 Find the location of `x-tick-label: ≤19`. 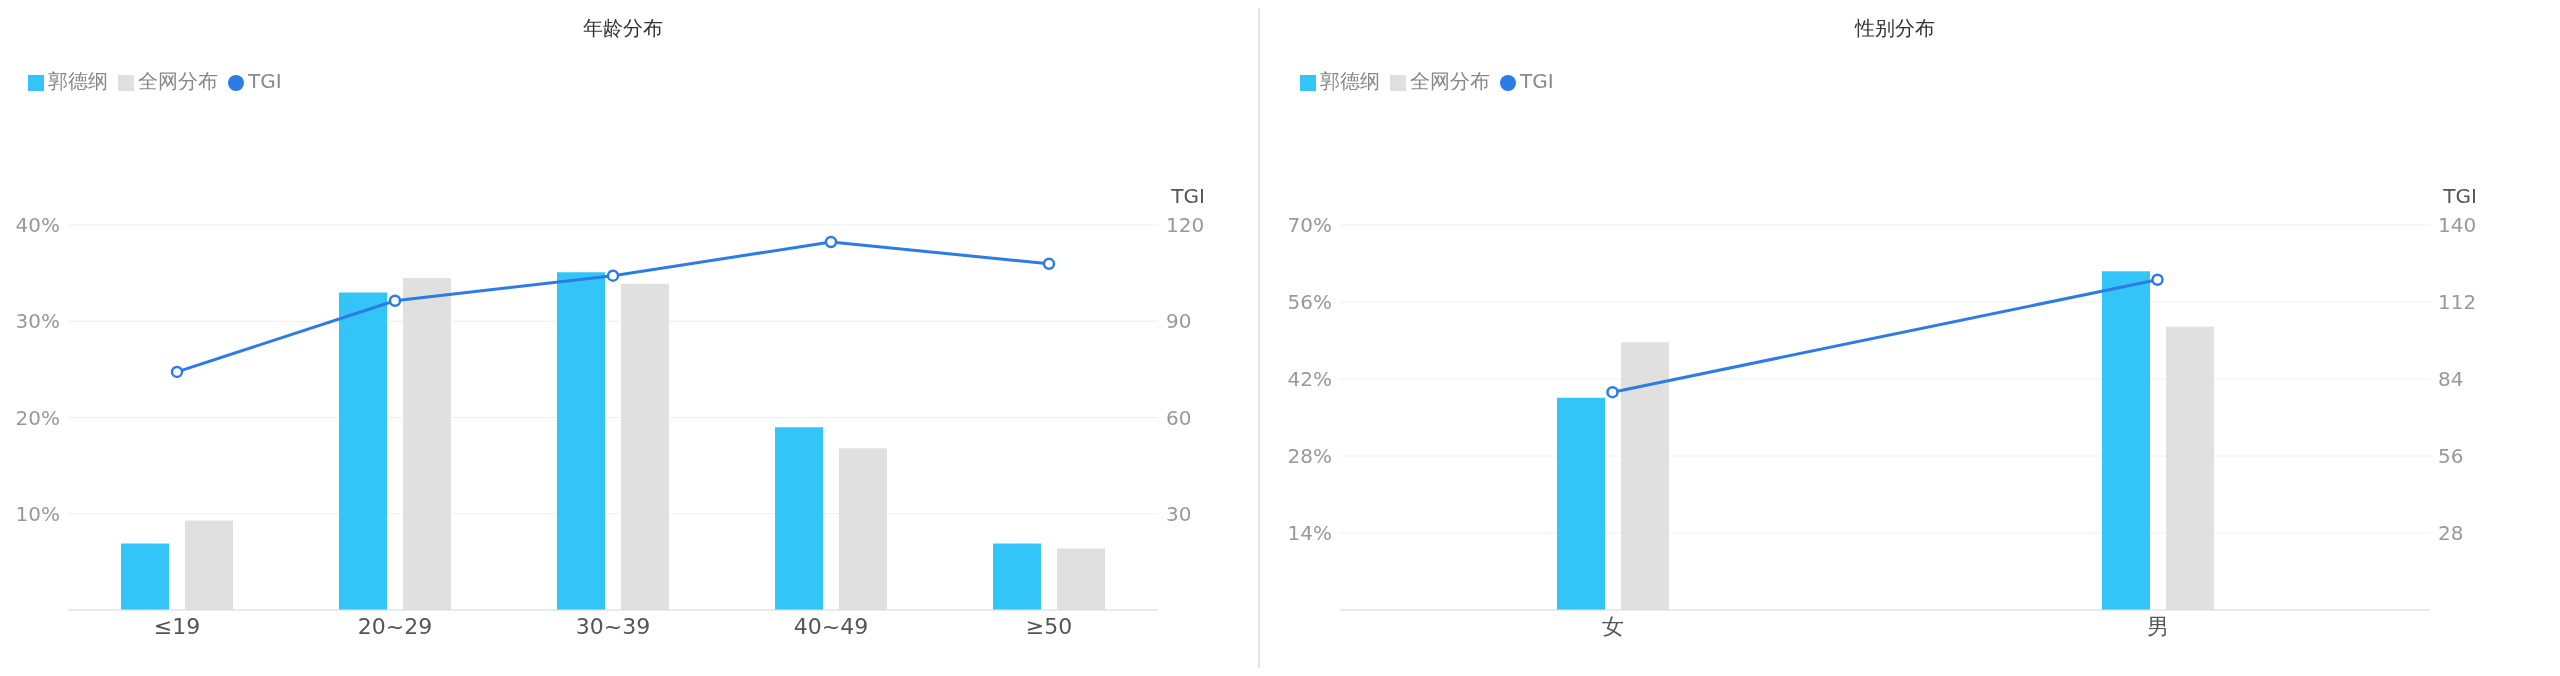

x-tick-label: ≤19 is located at coordinates (177, 626).